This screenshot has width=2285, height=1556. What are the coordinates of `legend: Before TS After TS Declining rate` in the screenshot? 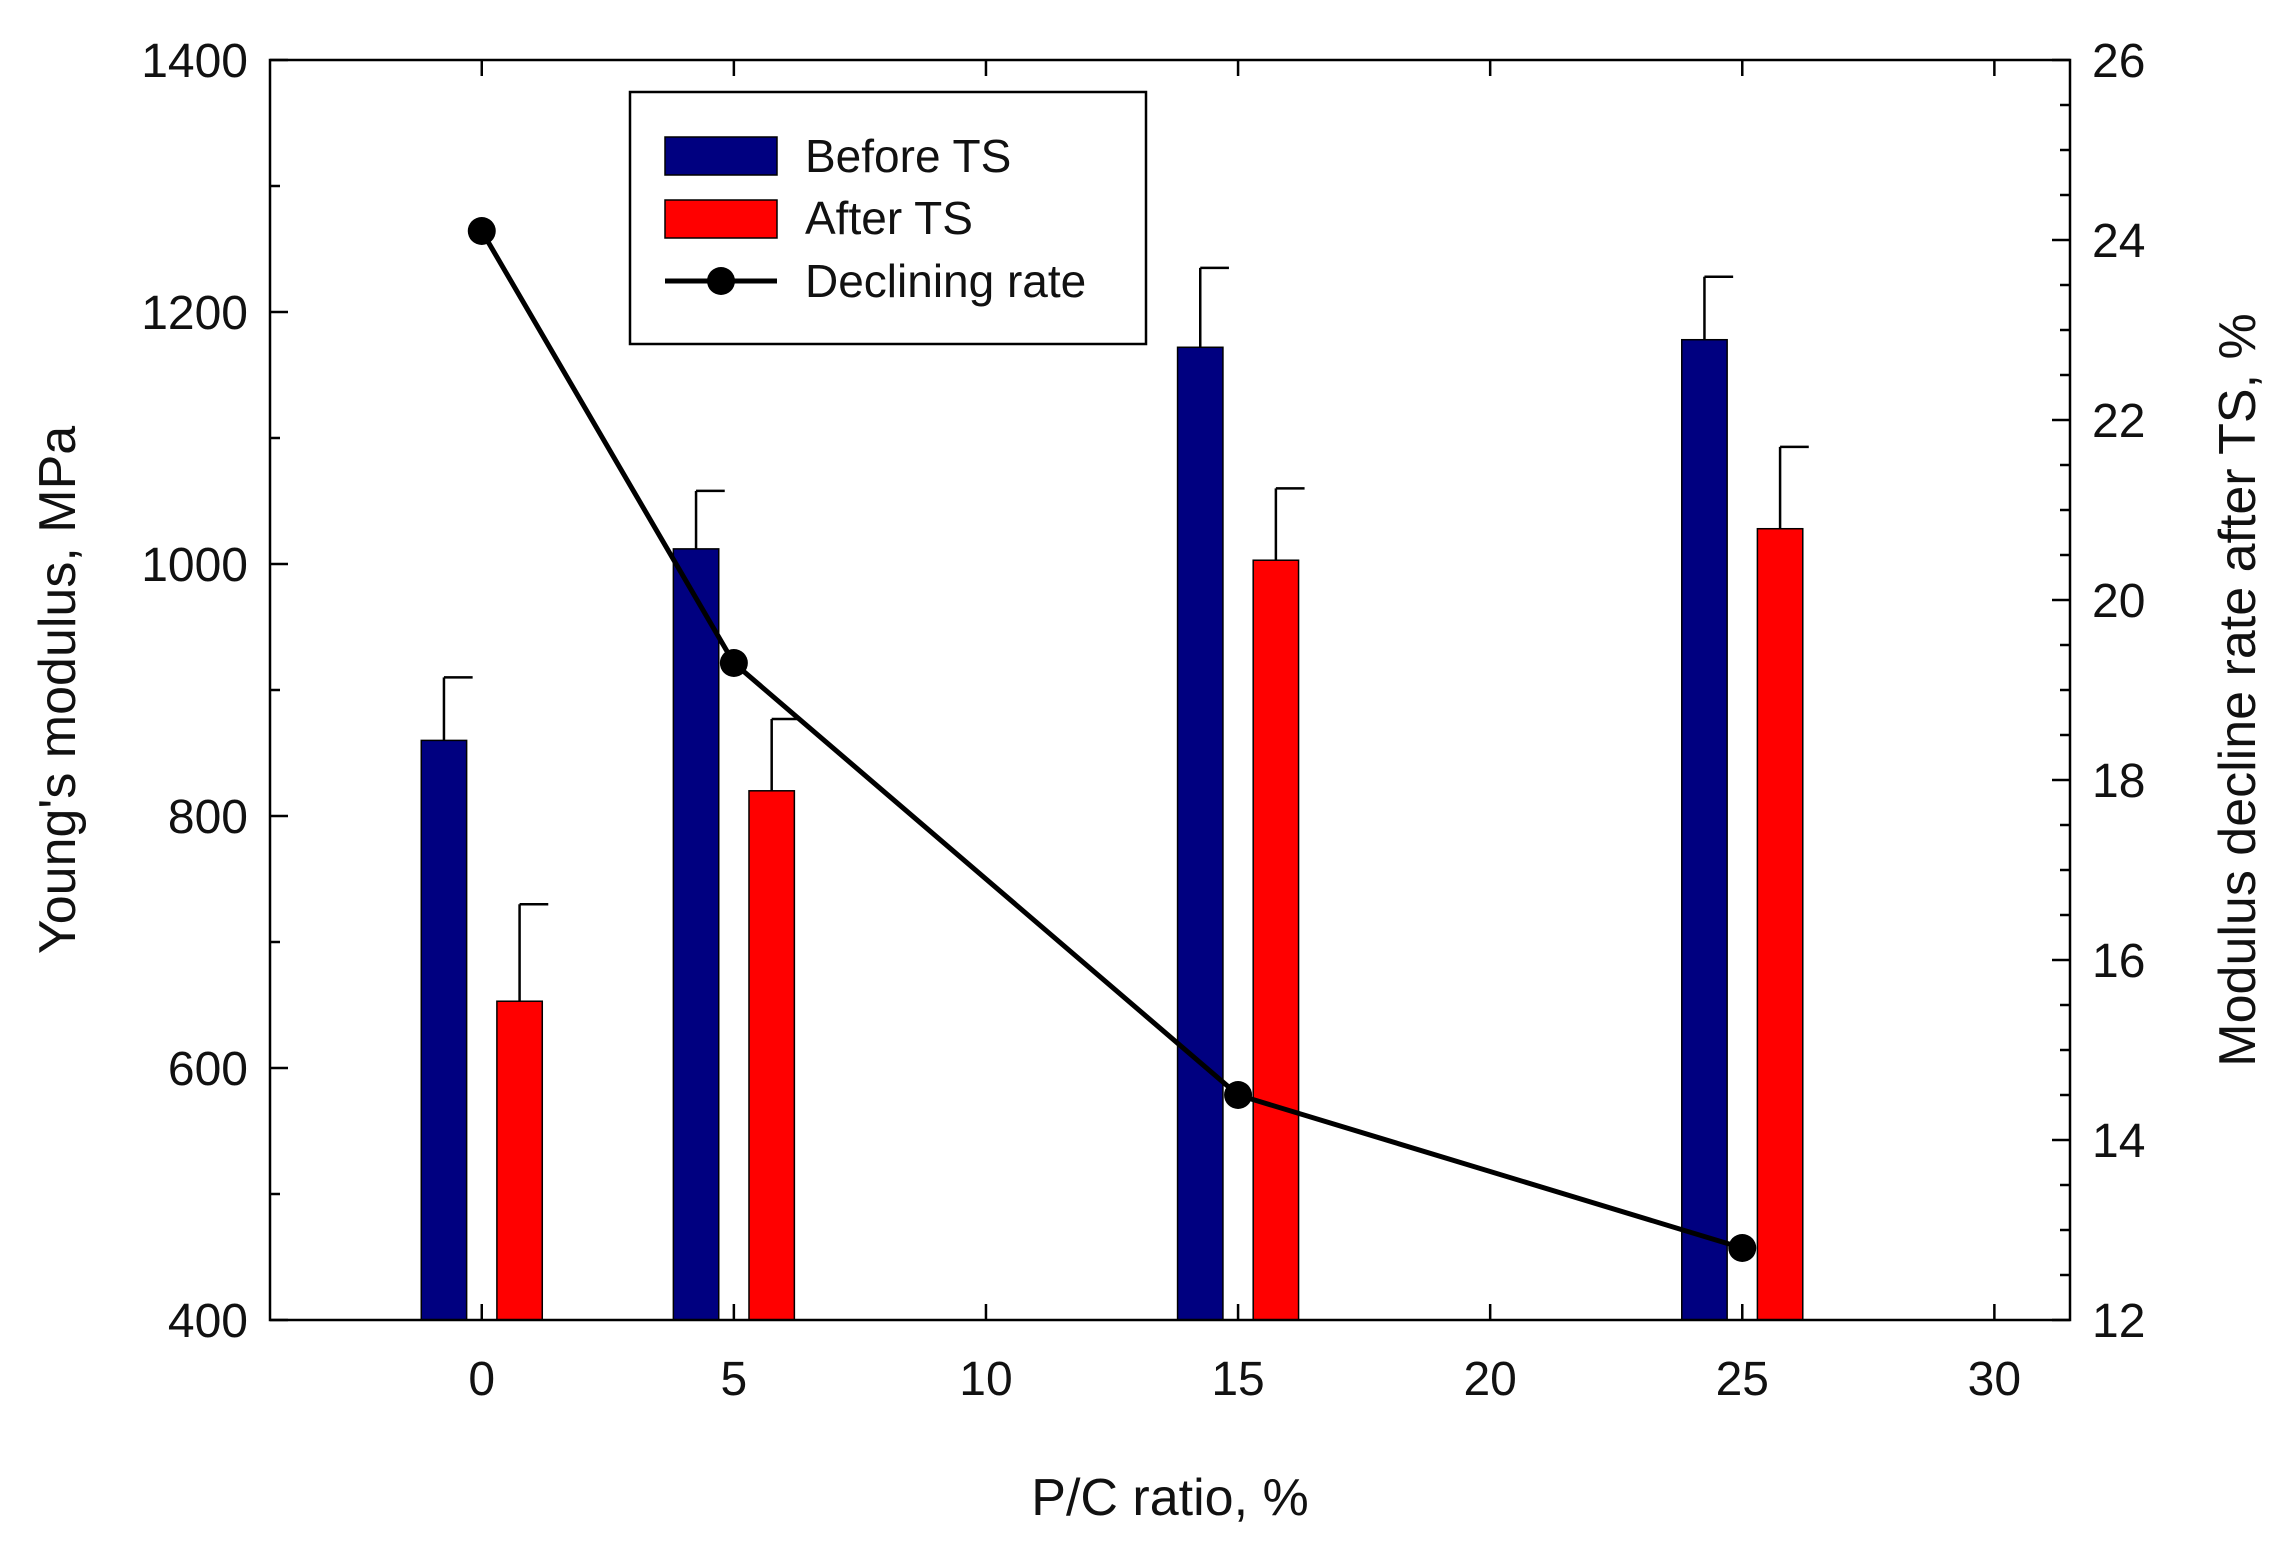 It's located at (888, 218).